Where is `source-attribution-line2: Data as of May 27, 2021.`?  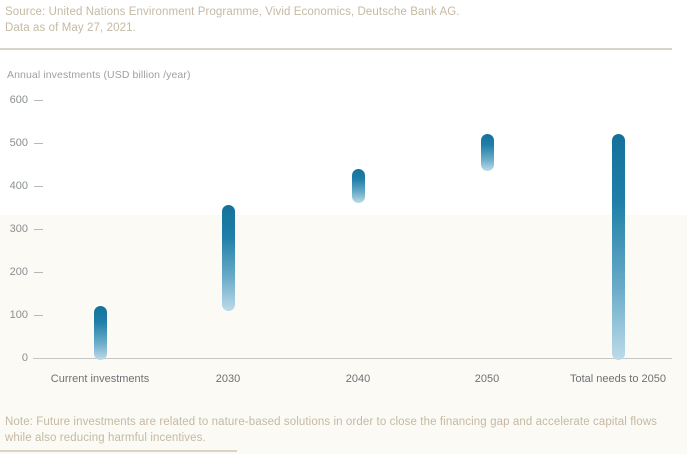
source-attribution-line2: Data as of May 27, 2021. is located at coordinates (70, 28).